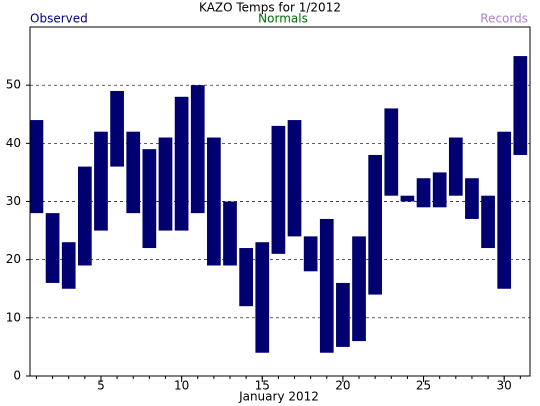 The width and height of the screenshot is (540, 406). Describe the element at coordinates (13, 85) in the screenshot. I see `y-tick-label: 50` at that location.